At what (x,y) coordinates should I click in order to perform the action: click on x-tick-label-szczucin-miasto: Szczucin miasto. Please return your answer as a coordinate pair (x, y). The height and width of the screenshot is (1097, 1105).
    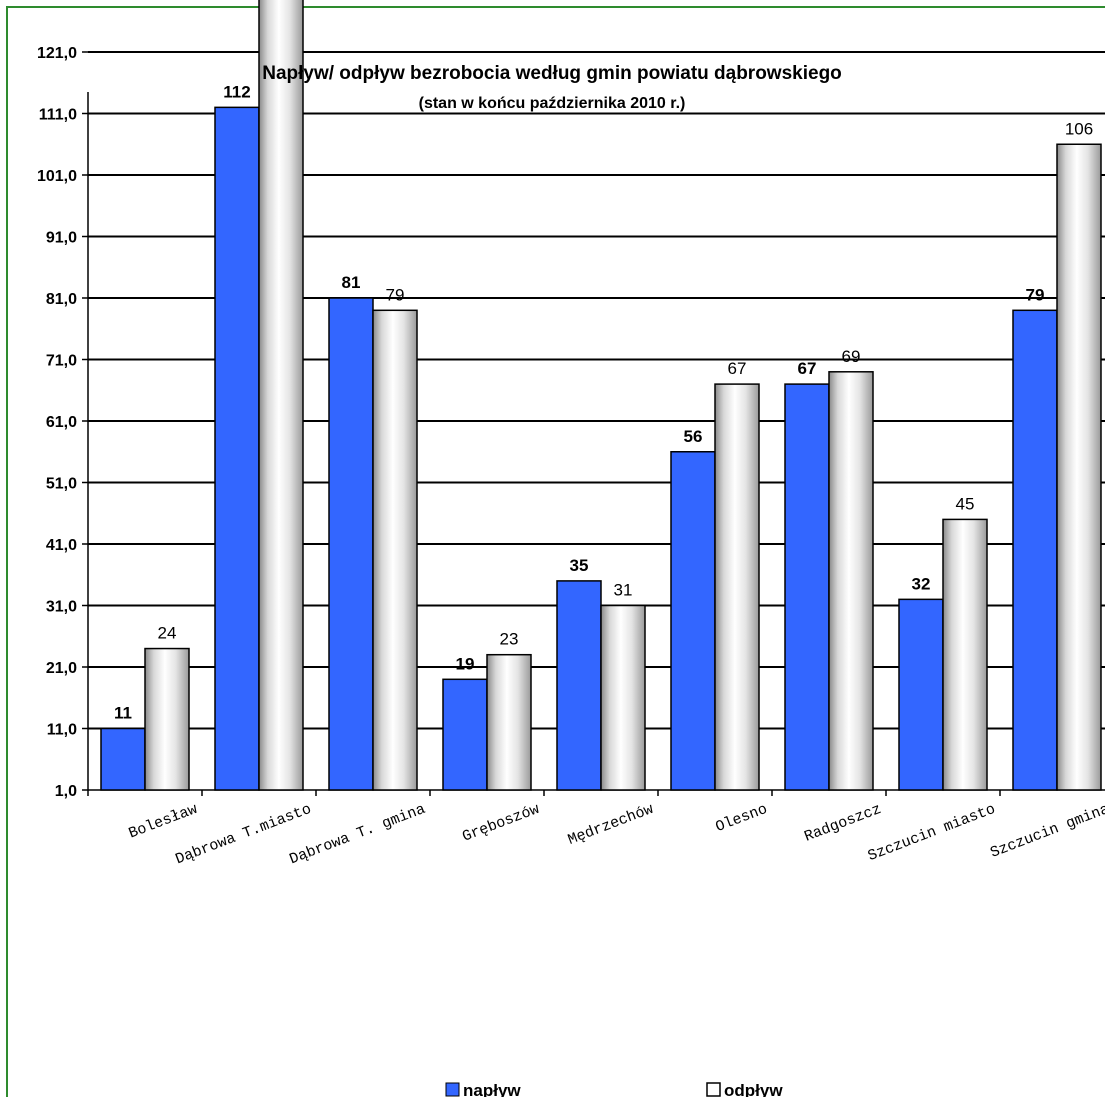
    Looking at the image, I should click on (932, 833).